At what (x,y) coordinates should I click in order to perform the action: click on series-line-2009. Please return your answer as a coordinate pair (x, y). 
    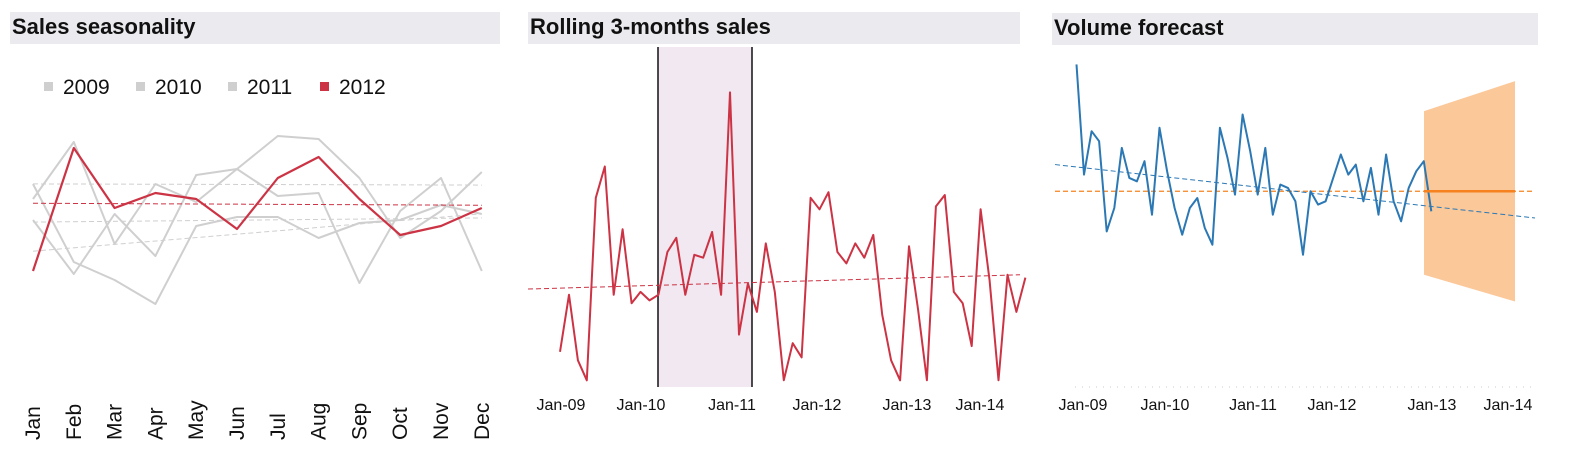
    Looking at the image, I should click on (257, 244).